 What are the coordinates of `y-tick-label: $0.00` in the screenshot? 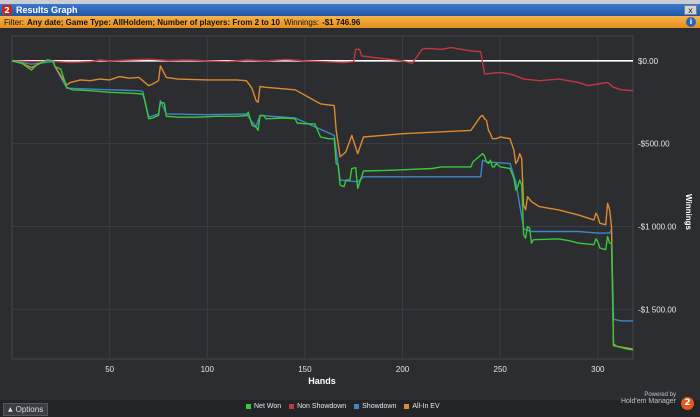 It's located at (648, 61).